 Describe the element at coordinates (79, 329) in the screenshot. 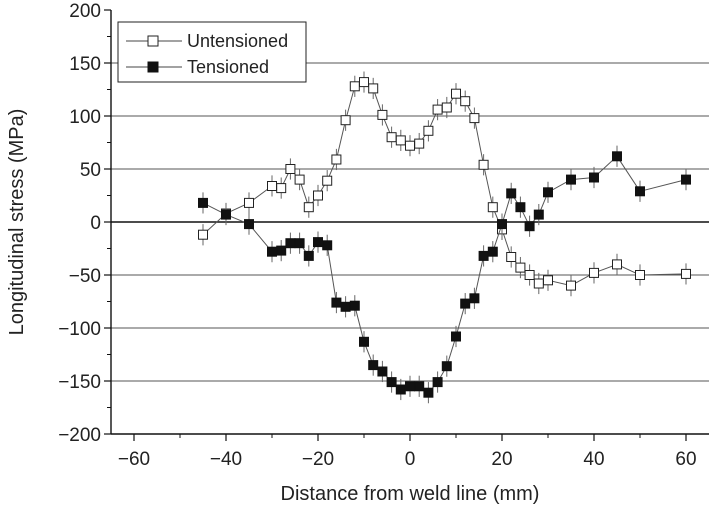

I see `y-tick-label: −100` at that location.